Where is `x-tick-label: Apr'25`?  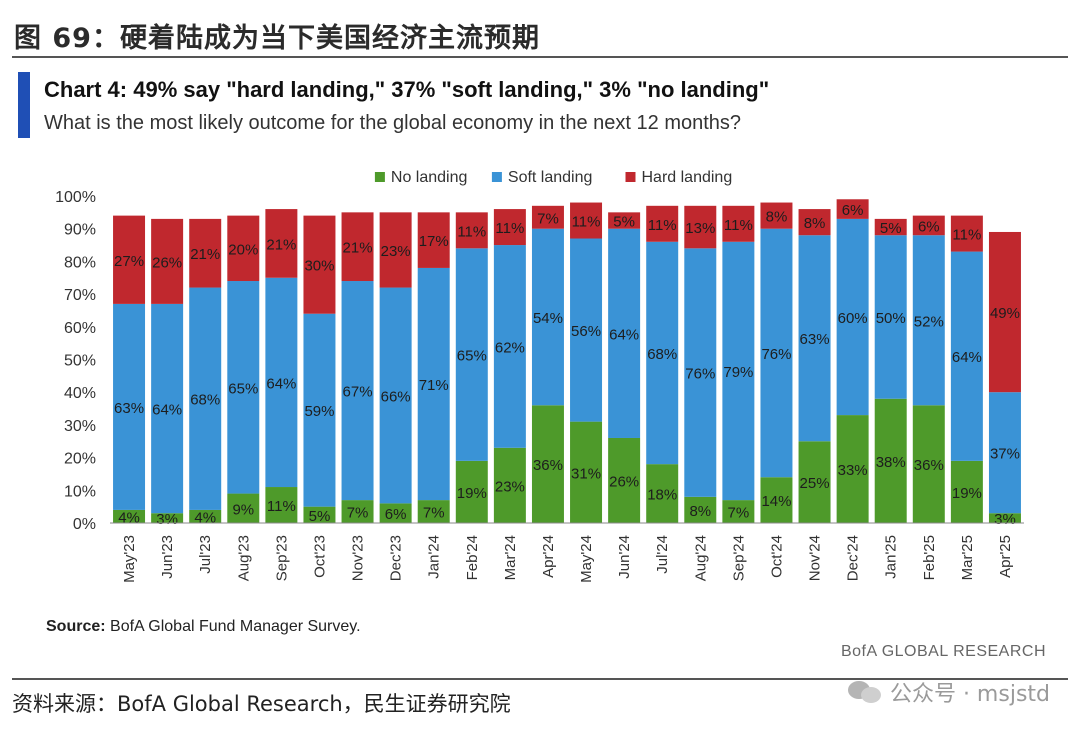 x-tick-label: Apr'25 is located at coordinates (1005, 556).